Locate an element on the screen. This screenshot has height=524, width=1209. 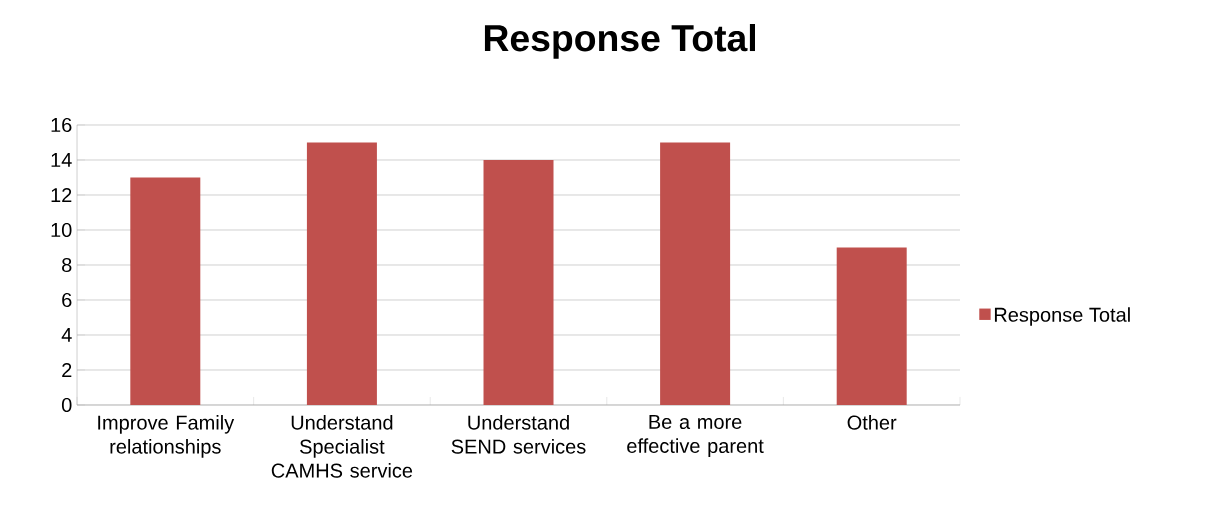
legend-label: Response Total is located at coordinates (1062, 316).